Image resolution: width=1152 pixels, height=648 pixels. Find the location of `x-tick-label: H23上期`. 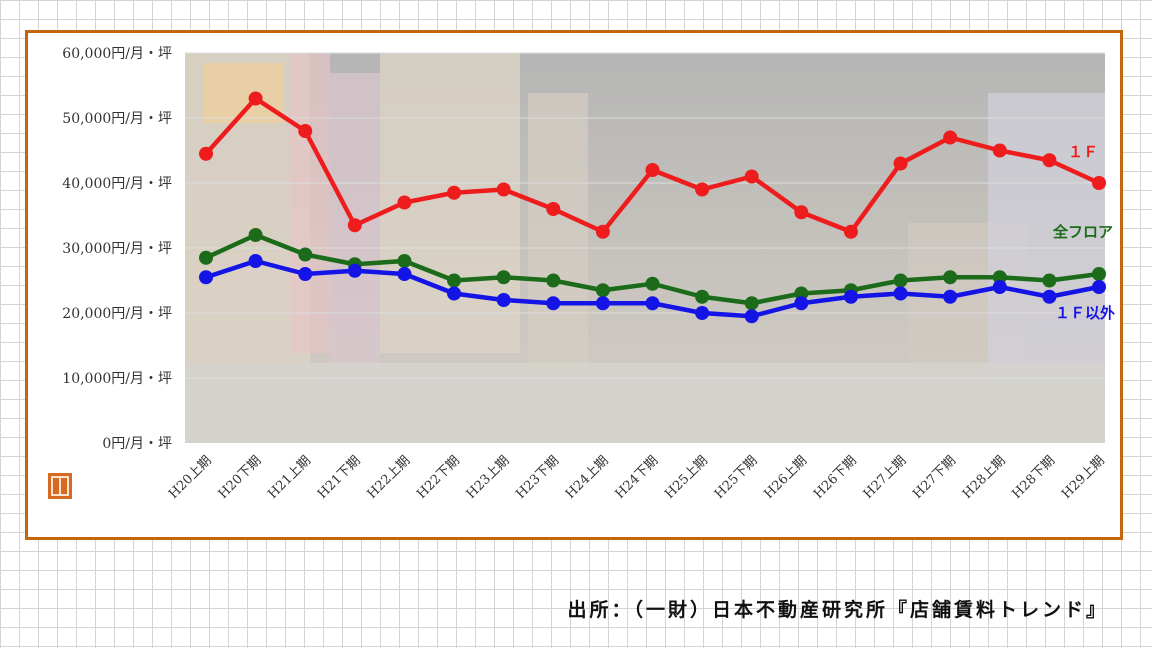

x-tick-label: H23上期 is located at coordinates (488, 477).